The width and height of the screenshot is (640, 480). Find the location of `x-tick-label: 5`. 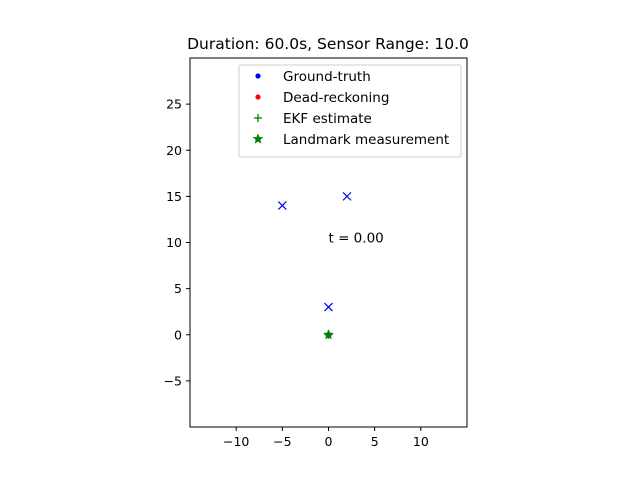

x-tick-label: 5 is located at coordinates (375, 441).